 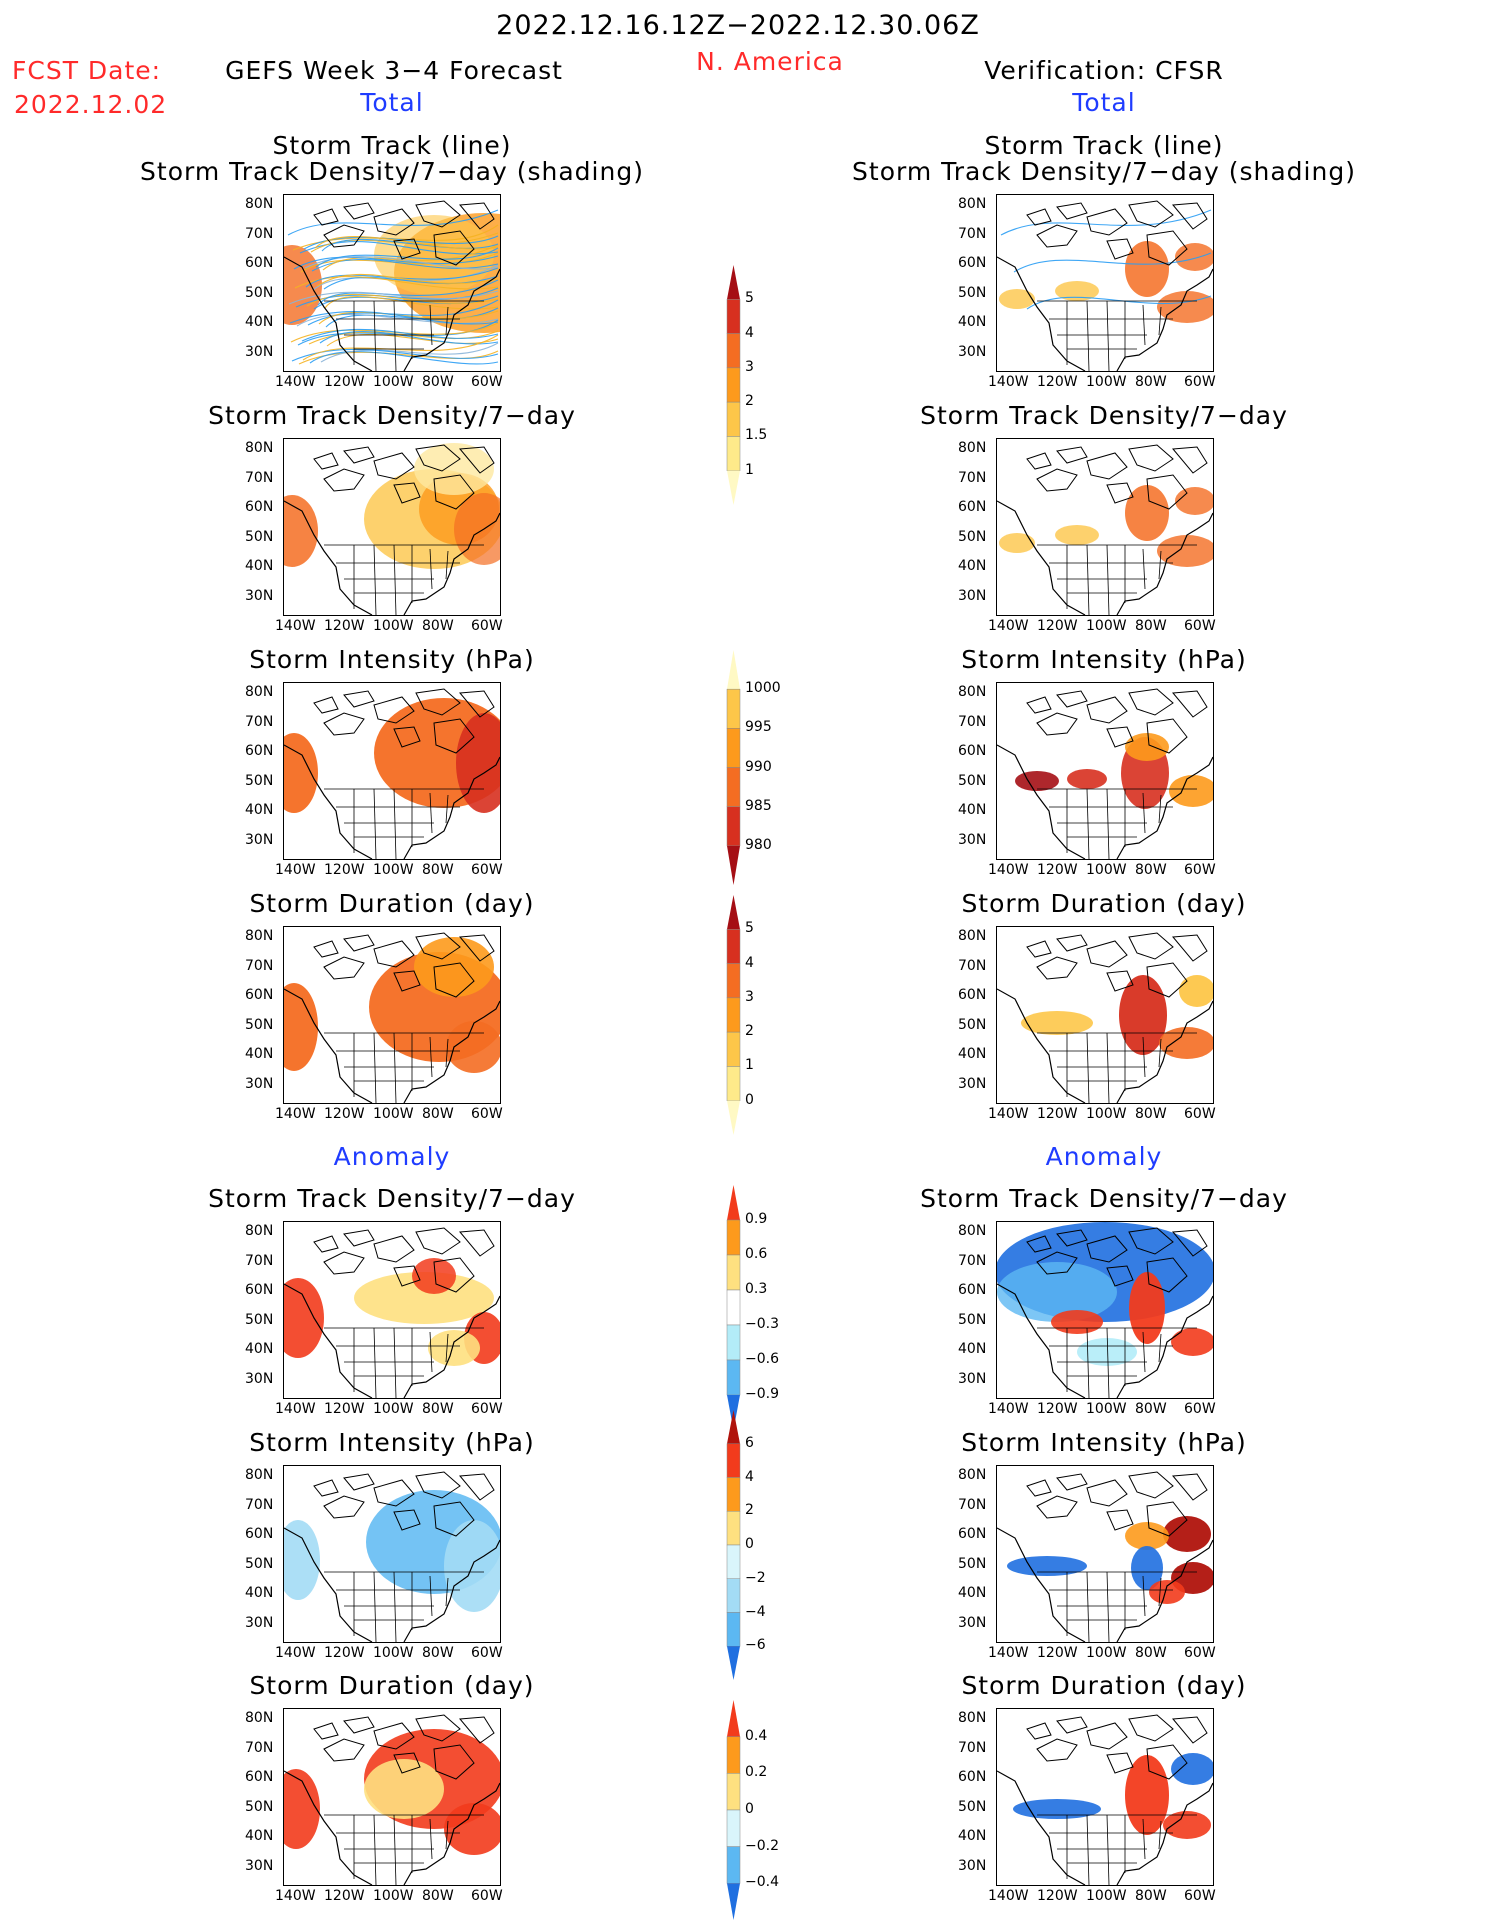 I want to click on left-anomaly-label: Anomaly, so click(x=392, y=1156).